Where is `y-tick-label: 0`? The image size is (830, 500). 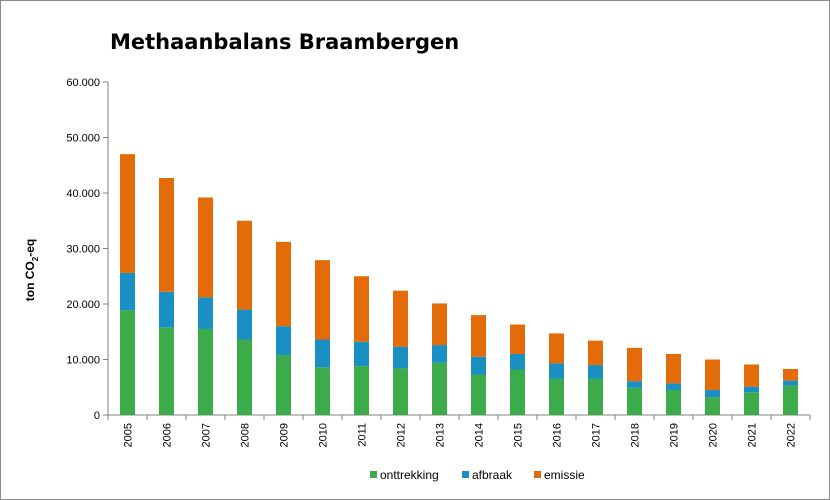
y-tick-label: 0 is located at coordinates (97, 416).